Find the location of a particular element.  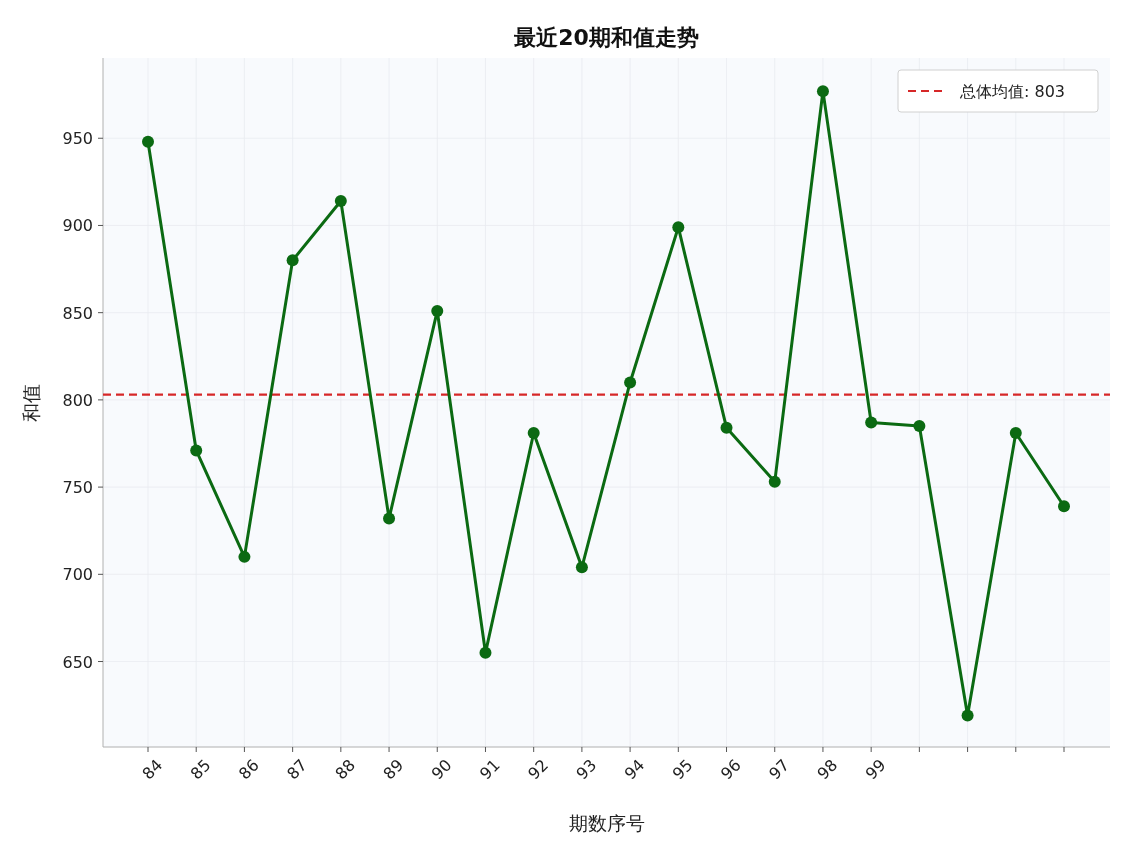

x-axis-title: 期数序号 is located at coordinates (606, 823).